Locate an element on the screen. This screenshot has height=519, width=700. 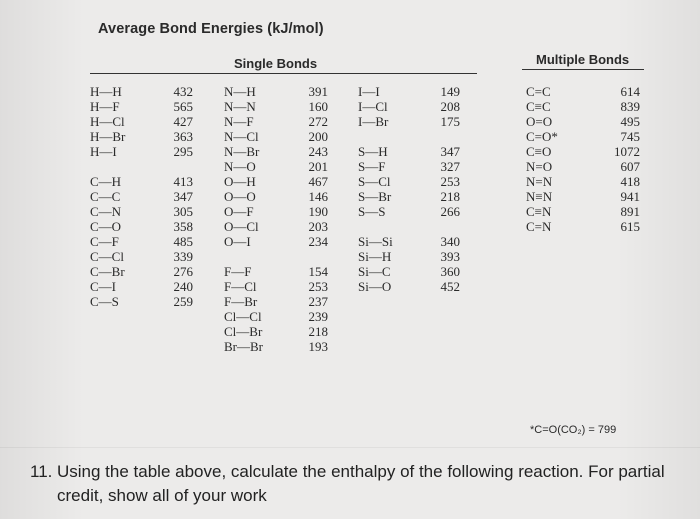
bond-energy-value: 565 is located at coordinates (183, 106).